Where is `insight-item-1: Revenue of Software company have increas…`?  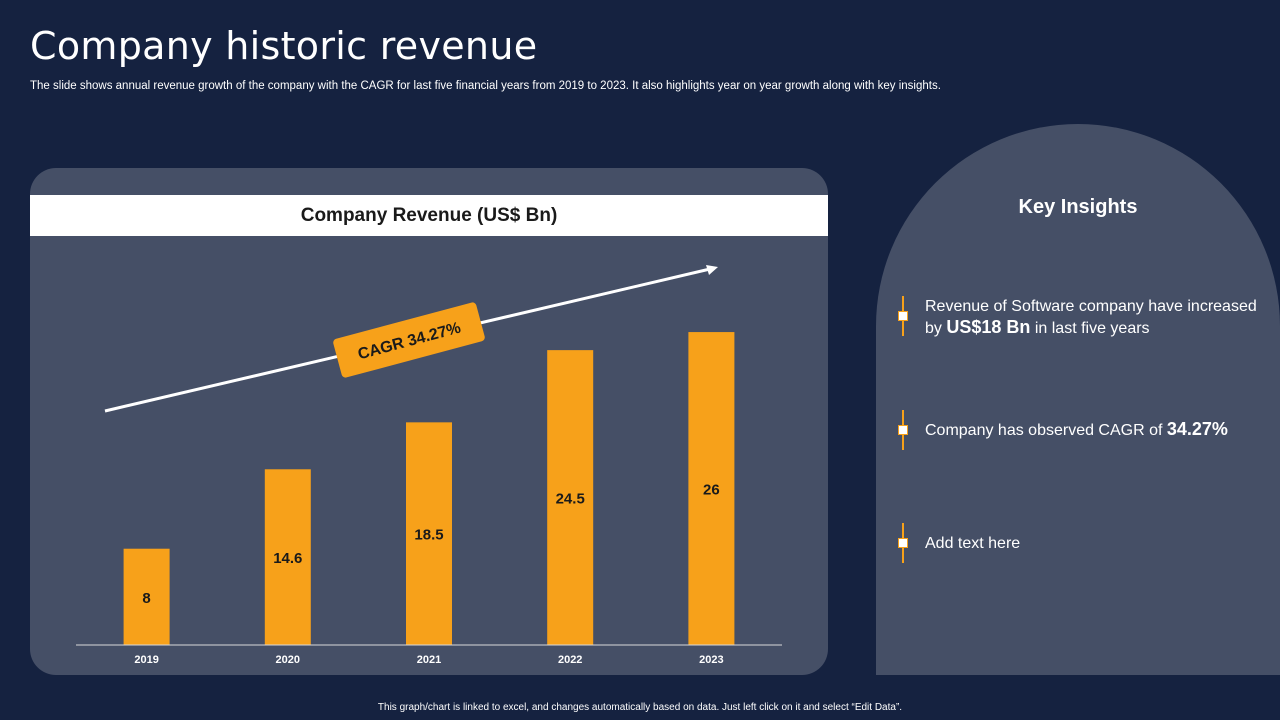
insight-item-1: Revenue of Software company have increas… is located at coordinates (1083, 318).